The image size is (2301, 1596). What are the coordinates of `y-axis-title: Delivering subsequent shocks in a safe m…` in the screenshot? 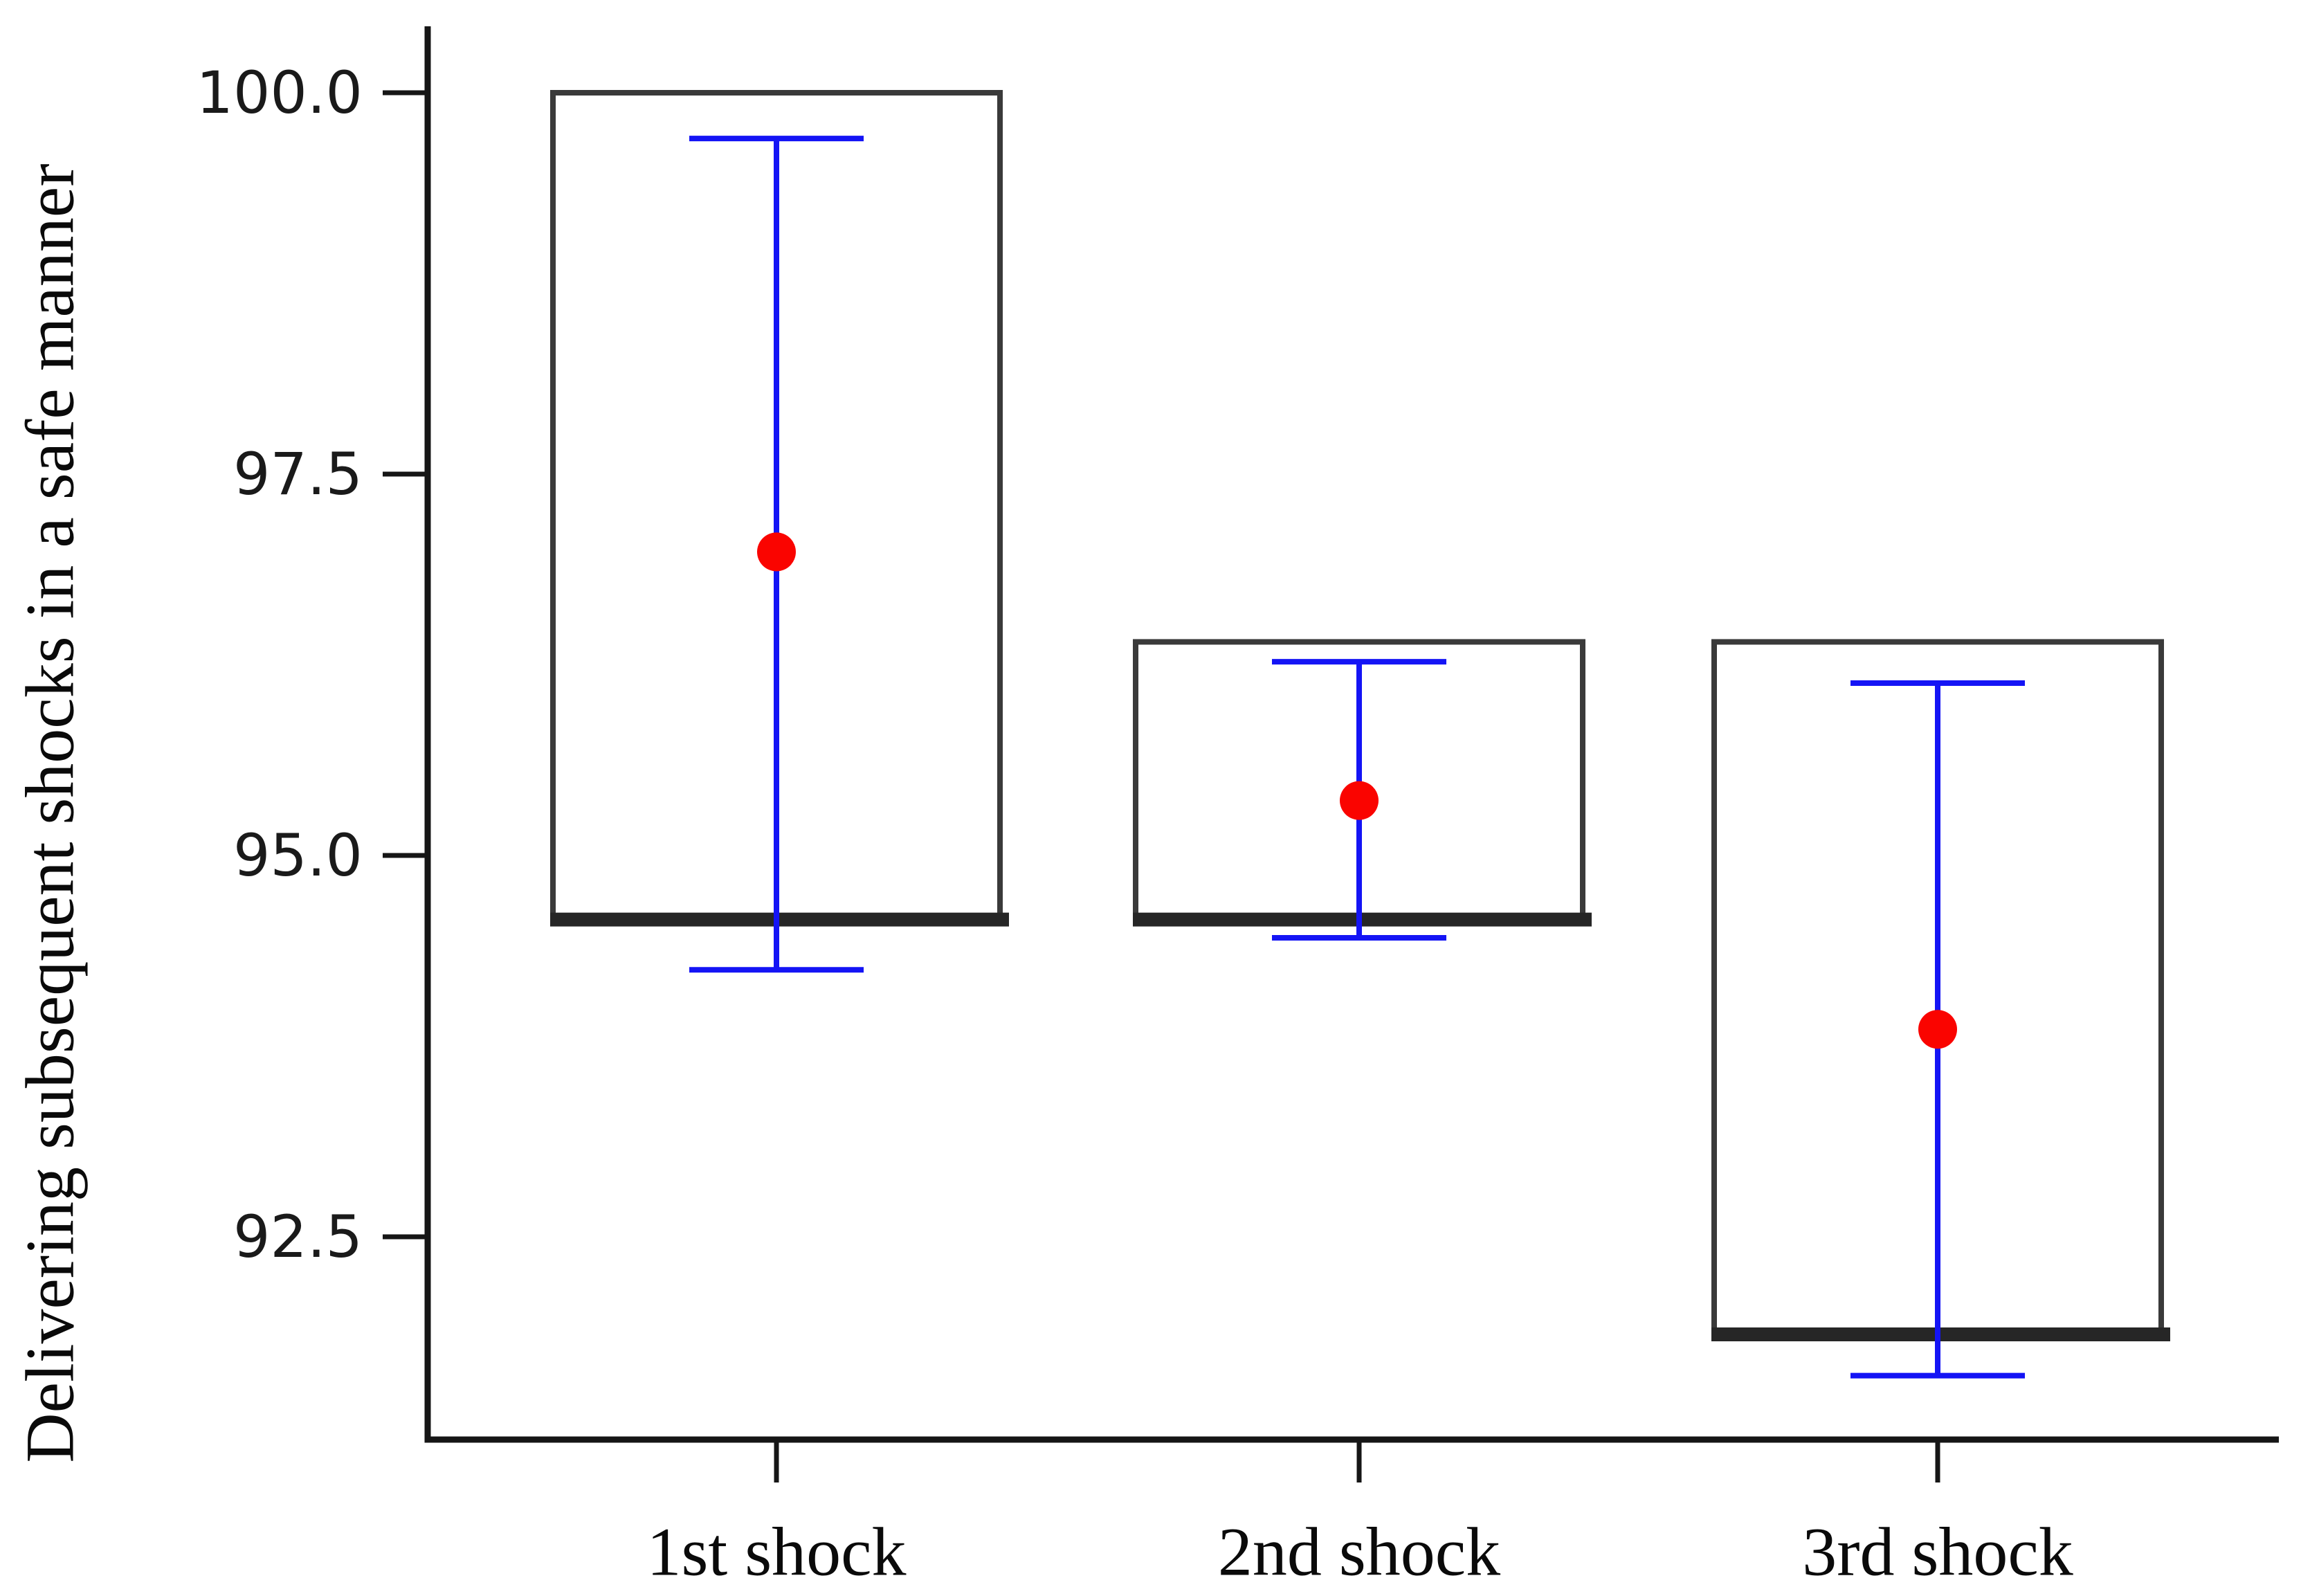 It's located at (50, 813).